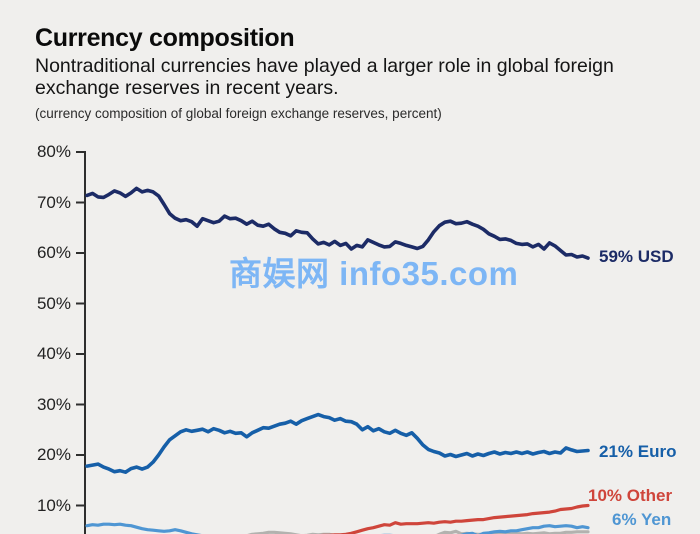 This screenshot has height=534, width=700. What do you see at coordinates (53, 202) in the screenshot?
I see `y-axis-tick-label: 70%` at bounding box center [53, 202].